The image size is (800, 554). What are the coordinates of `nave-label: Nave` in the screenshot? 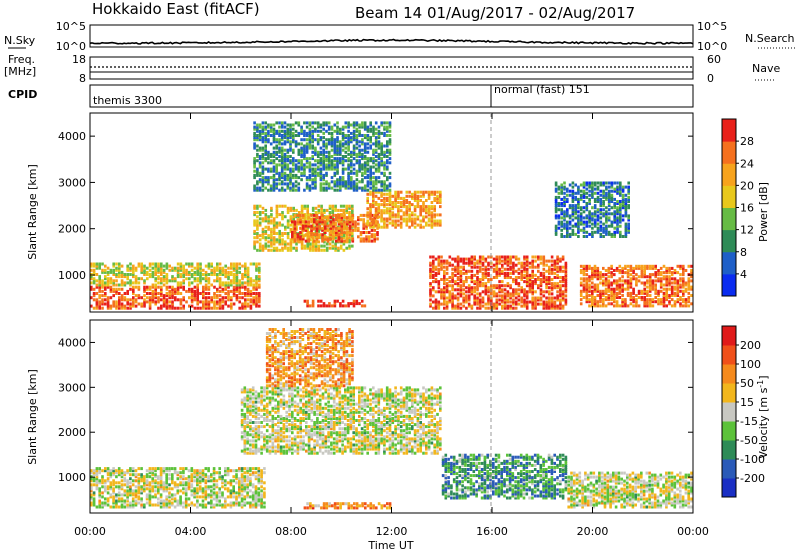 It's located at (766, 68).